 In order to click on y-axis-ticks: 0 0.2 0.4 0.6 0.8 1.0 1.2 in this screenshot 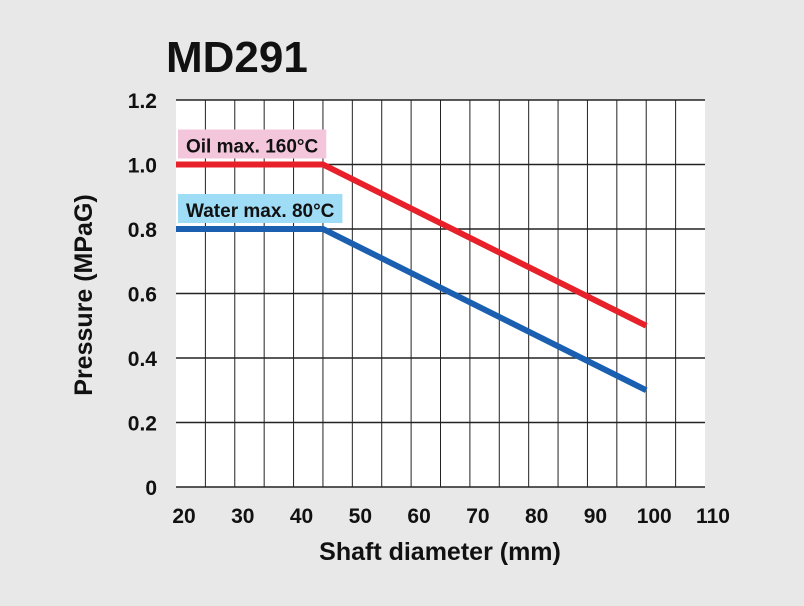, I will do `click(143, 295)`.